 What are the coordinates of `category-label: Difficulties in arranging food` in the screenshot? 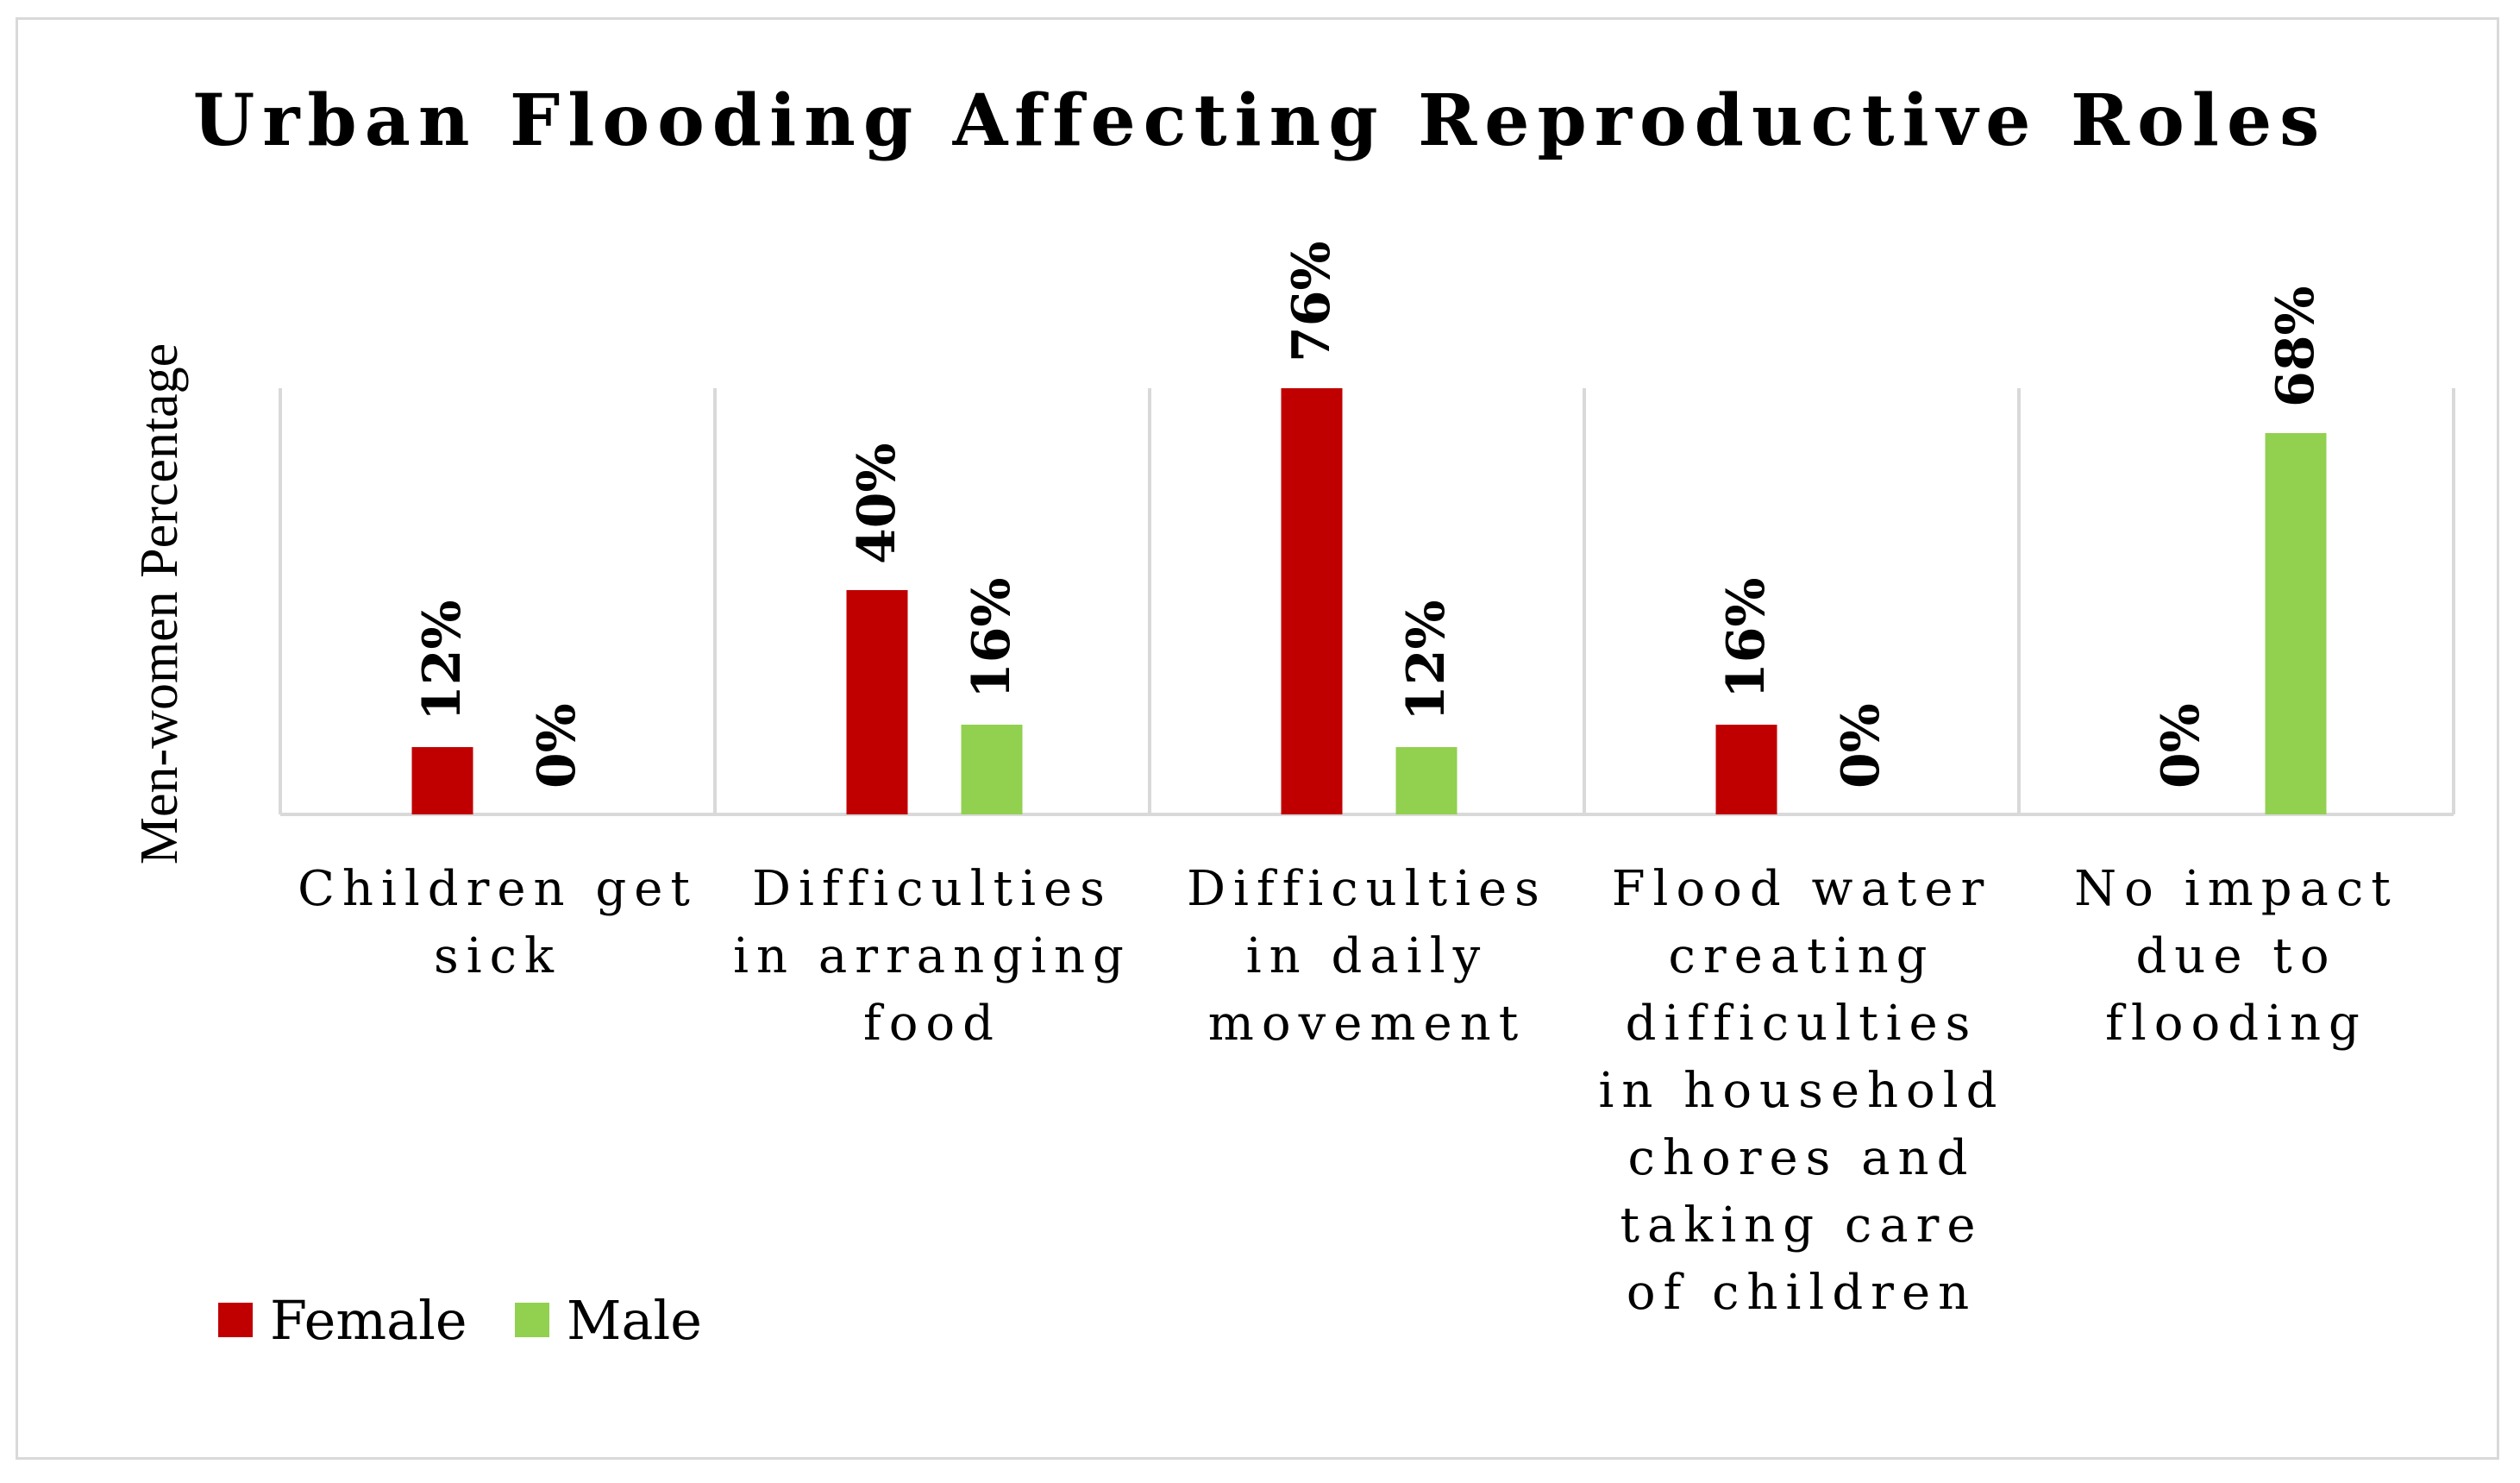 It's located at (932, 956).